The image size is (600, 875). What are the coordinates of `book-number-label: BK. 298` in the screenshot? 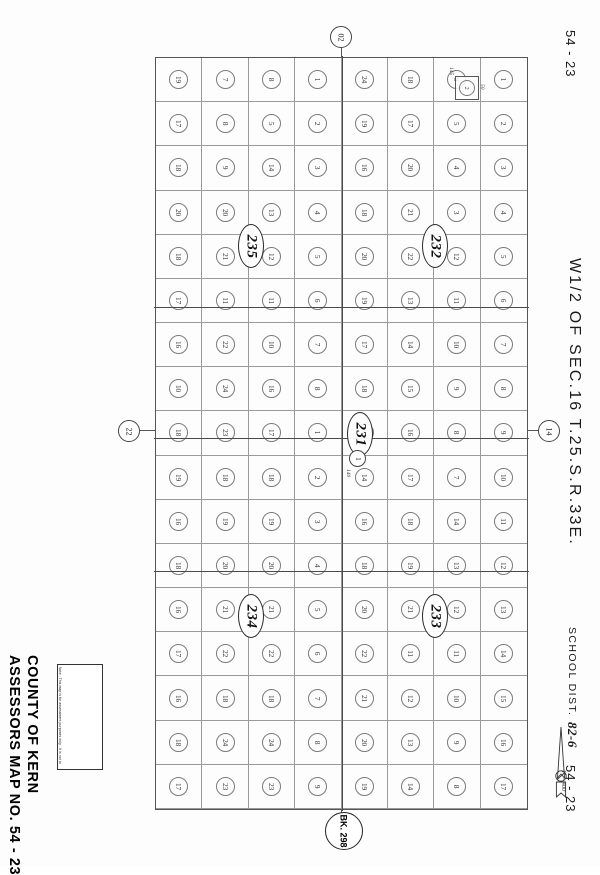 It's located at (344, 831).